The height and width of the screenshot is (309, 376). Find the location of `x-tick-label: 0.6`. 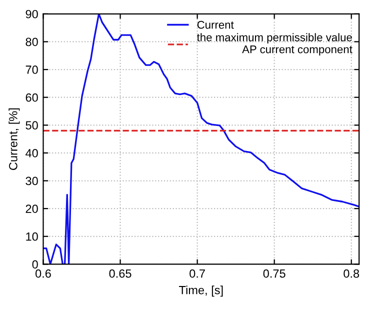

x-tick-label: 0.6 is located at coordinates (43, 273).